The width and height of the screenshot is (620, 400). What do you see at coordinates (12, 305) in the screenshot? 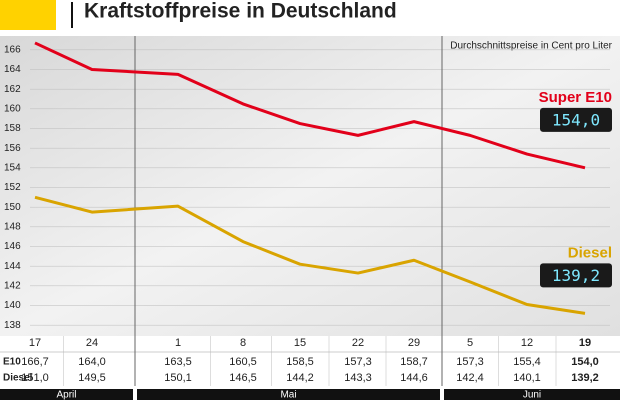
I see `y-tick-label: 140` at bounding box center [12, 305].